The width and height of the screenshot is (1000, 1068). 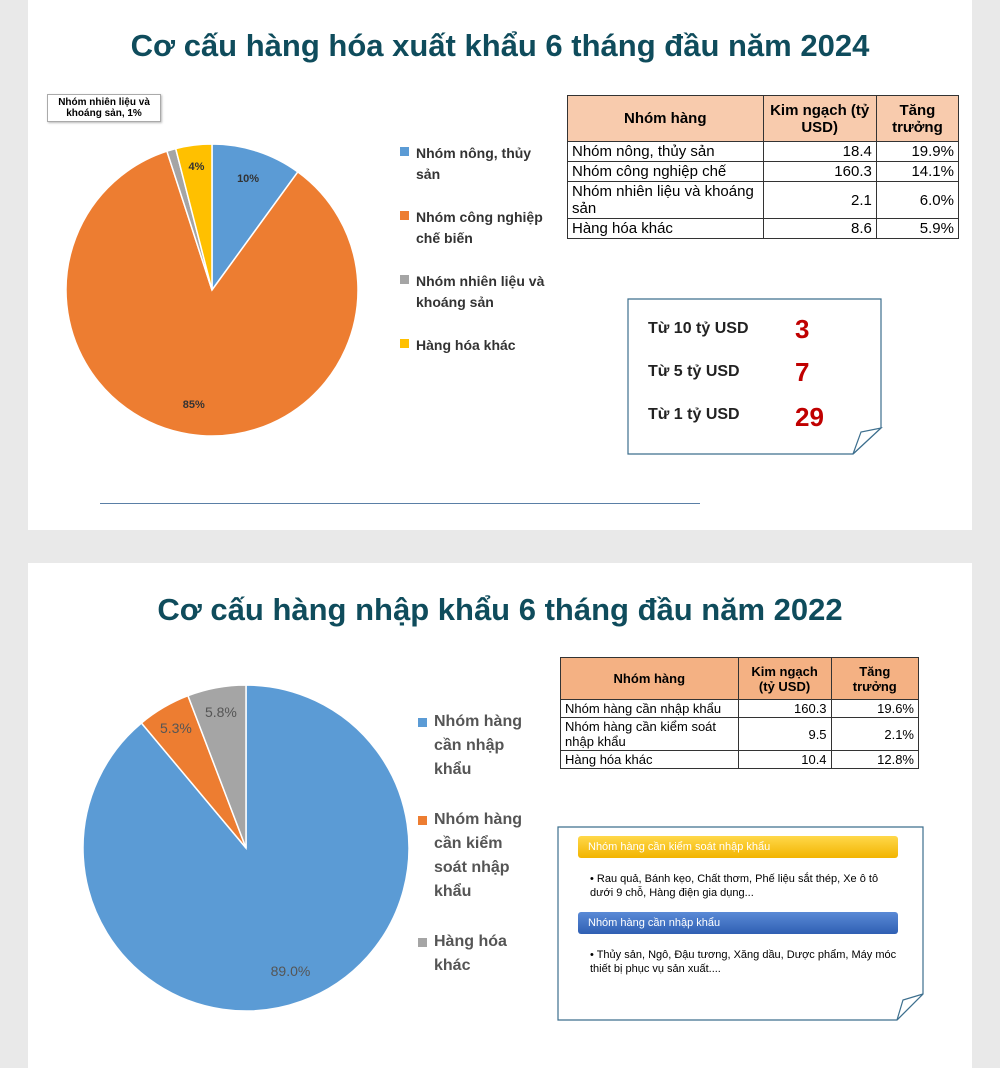 I want to click on stat-label: Từ 10 tỷ USD, so click(x=698, y=328).